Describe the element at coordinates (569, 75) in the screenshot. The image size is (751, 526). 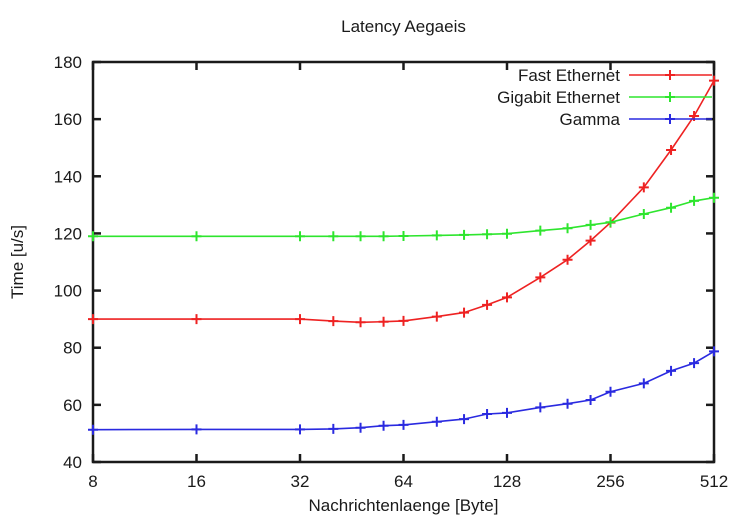
I see `legend-label-fast-ethernet: Fast Ethernet` at that location.